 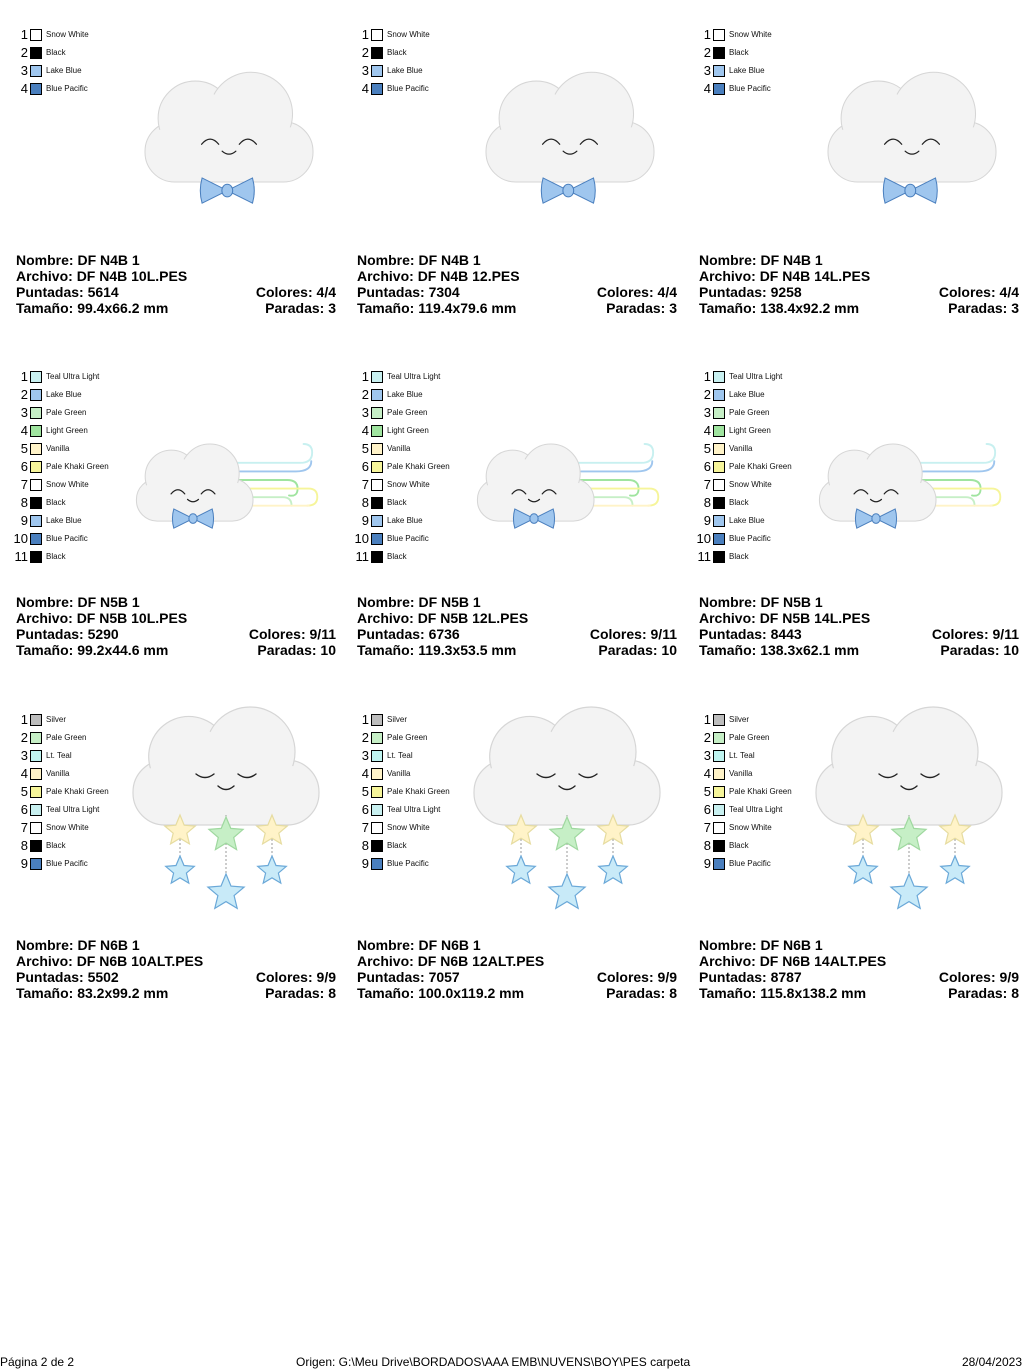 I want to click on palette-row: 8 Black, so click(x=84, y=846).